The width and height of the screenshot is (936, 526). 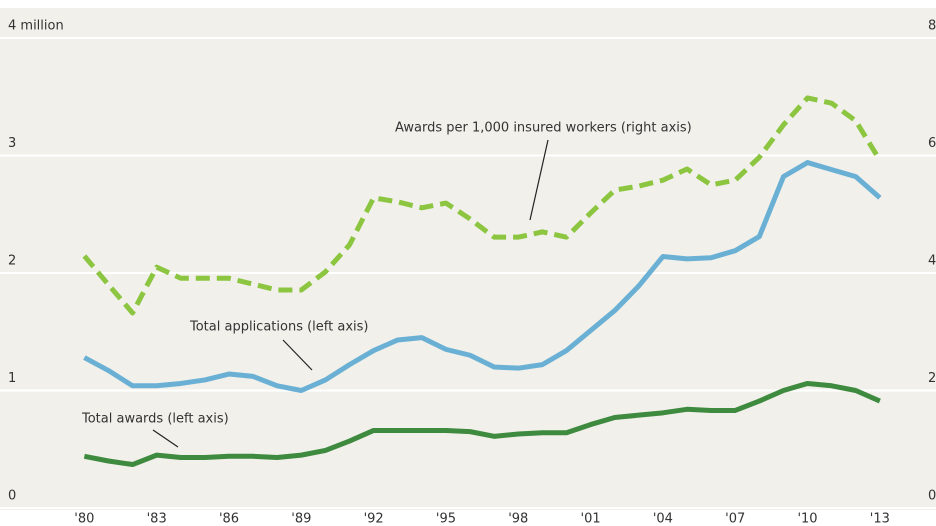 What do you see at coordinates (932, 378) in the screenshot?
I see `y2-tick-label: 2` at bounding box center [932, 378].